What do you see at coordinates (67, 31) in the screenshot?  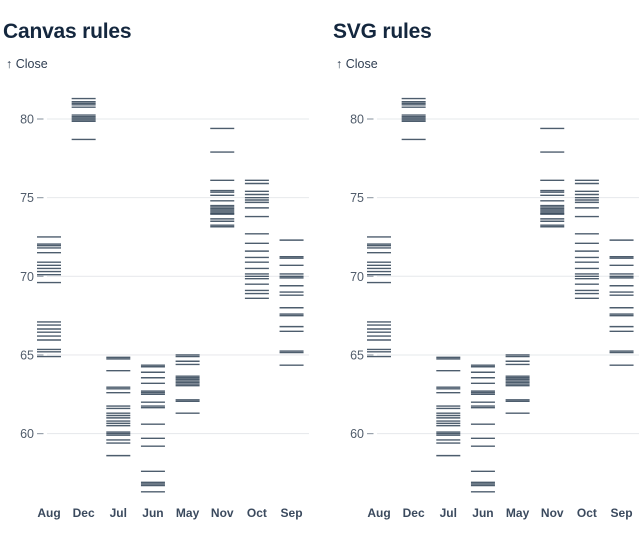 I see `canvas-figure-title: Canvas rules` at bounding box center [67, 31].